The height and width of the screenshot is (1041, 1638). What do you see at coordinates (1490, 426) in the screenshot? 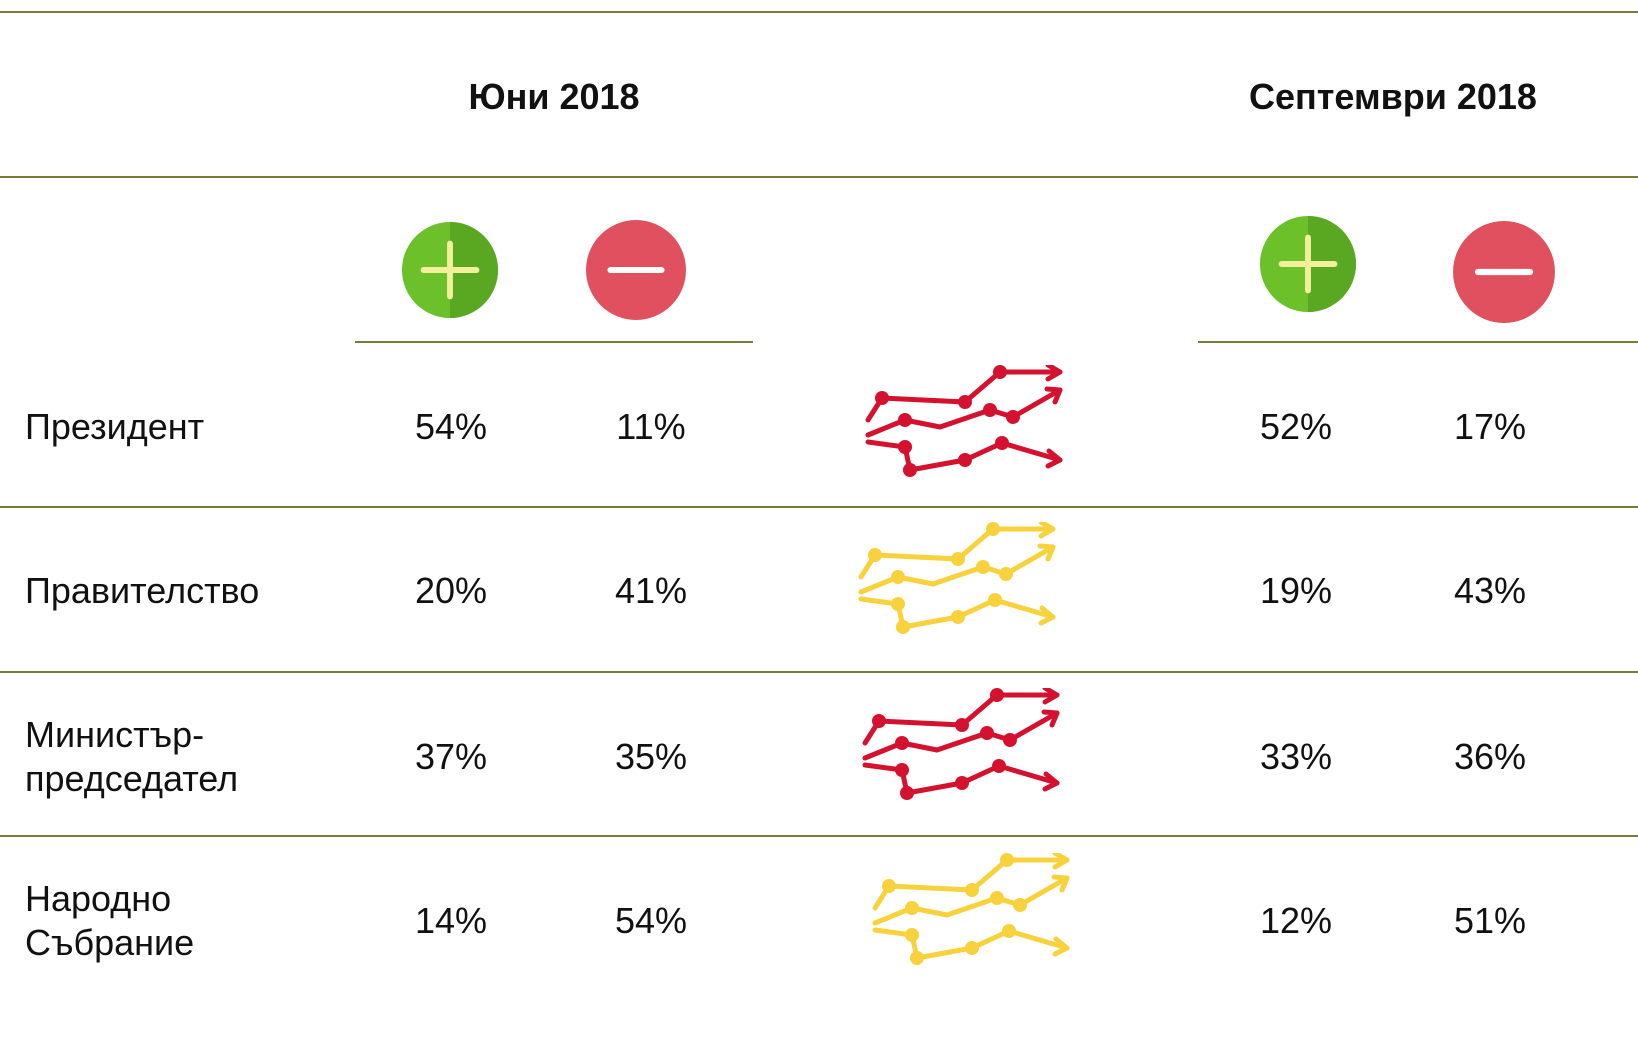
I see `cell-value: 17%` at bounding box center [1490, 426].